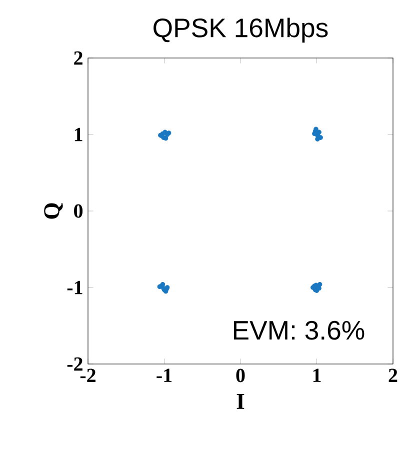 The image size is (400, 450). What do you see at coordinates (164, 375) in the screenshot?
I see `x-tick-label: -1` at bounding box center [164, 375].